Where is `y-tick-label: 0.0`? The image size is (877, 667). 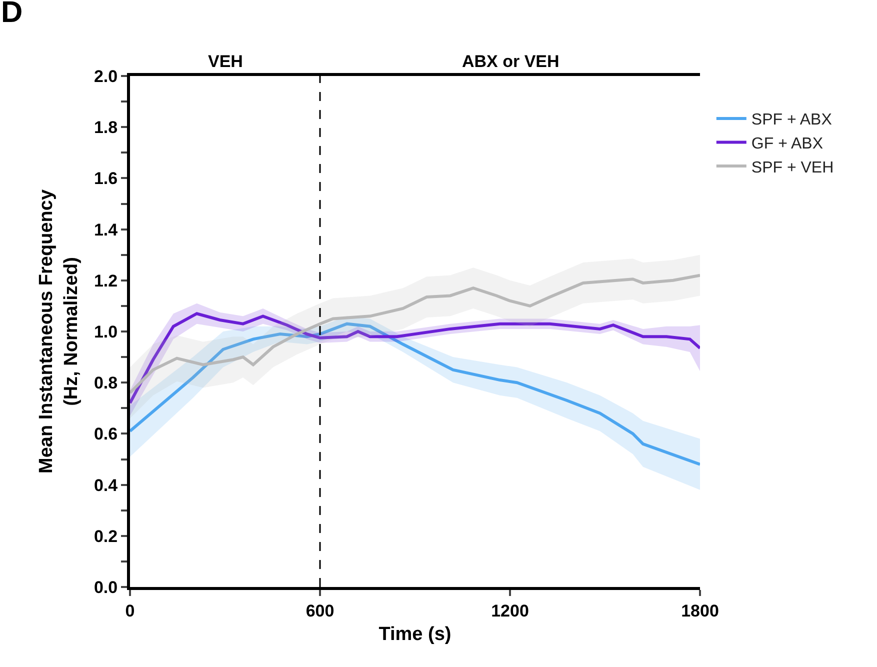
y-tick-label: 0.0 is located at coordinates (106, 587).